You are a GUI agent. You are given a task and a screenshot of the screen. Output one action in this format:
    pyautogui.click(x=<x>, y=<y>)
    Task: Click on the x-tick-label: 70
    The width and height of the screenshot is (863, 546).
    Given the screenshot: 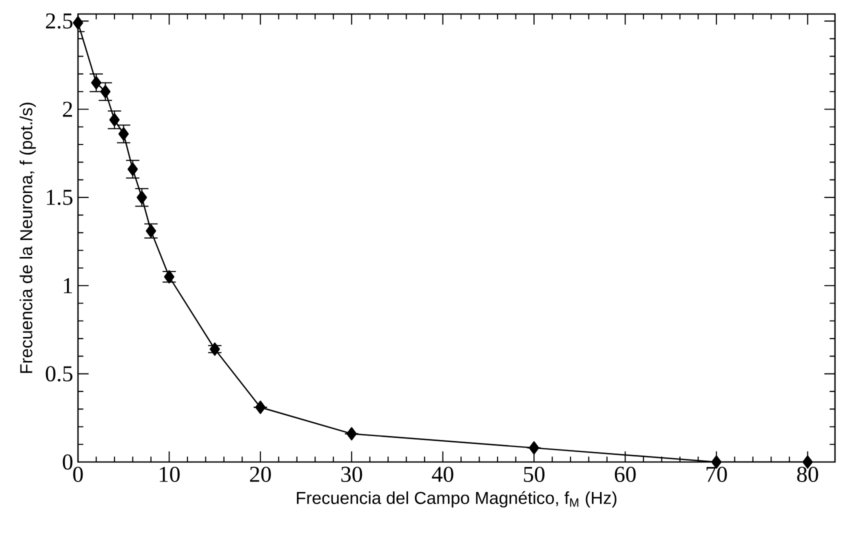 What is the action you would take?
    pyautogui.click(x=716, y=474)
    